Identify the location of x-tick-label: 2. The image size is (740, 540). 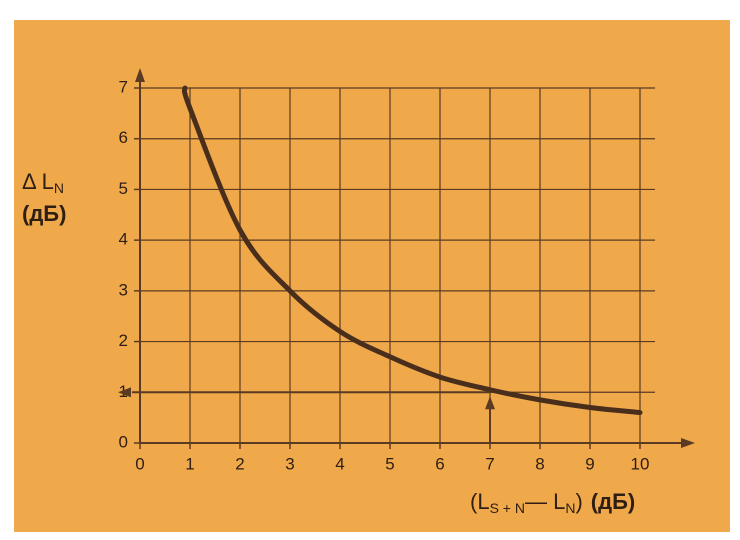
(239, 463).